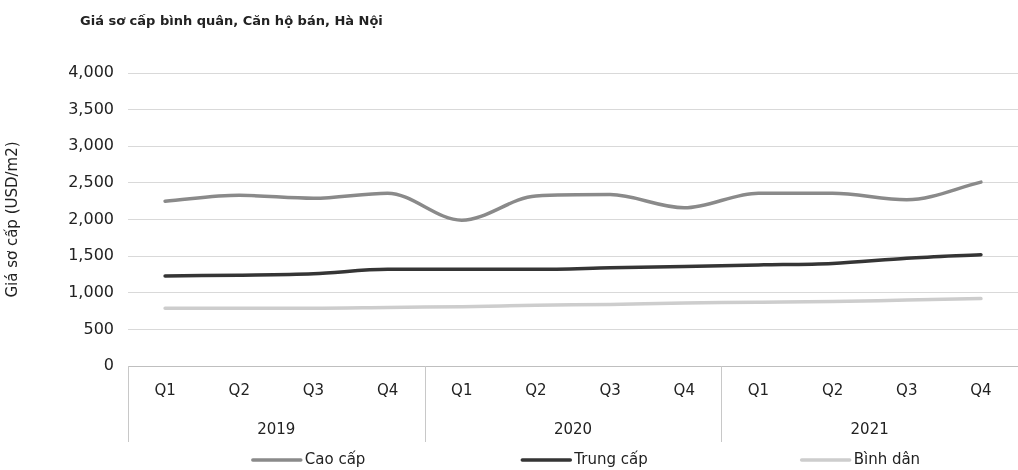 The width and height of the screenshot is (1018, 470). What do you see at coordinates (108, 365) in the screenshot?
I see `y-tick-label: 0` at bounding box center [108, 365].